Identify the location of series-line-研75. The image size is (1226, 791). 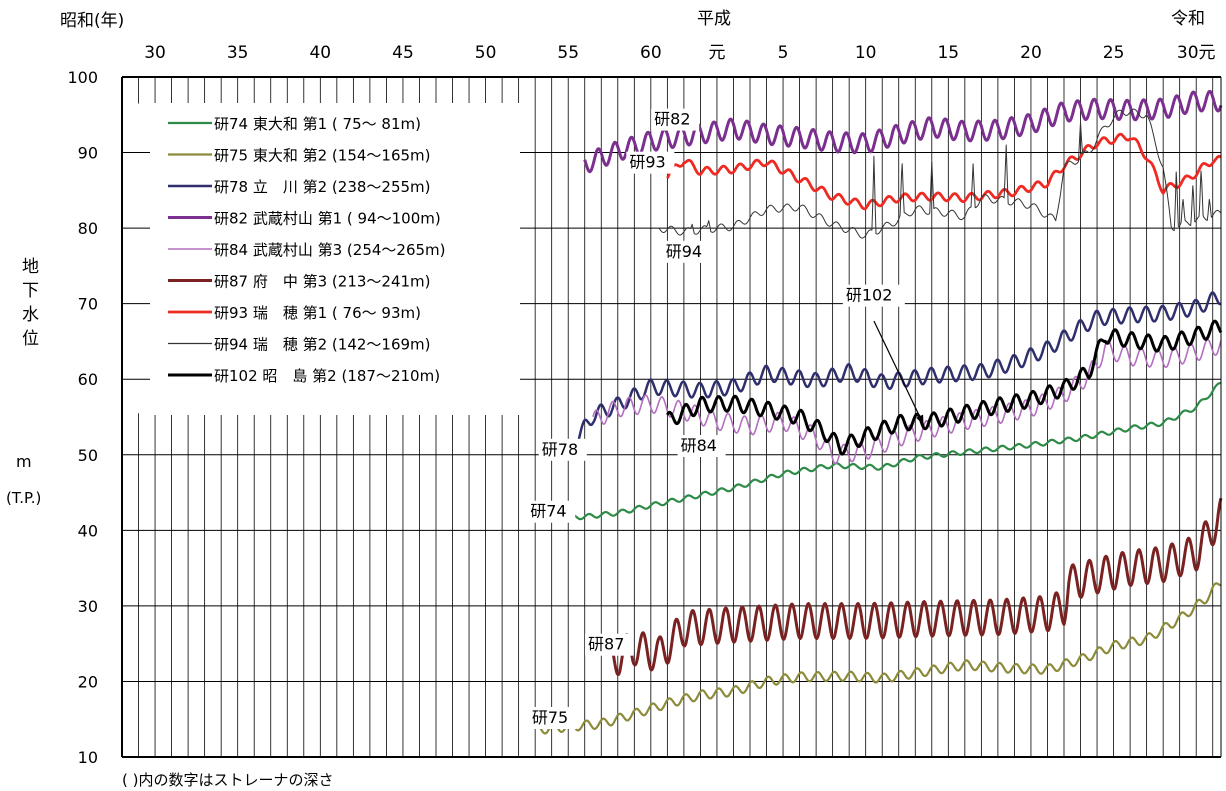
(878, 658).